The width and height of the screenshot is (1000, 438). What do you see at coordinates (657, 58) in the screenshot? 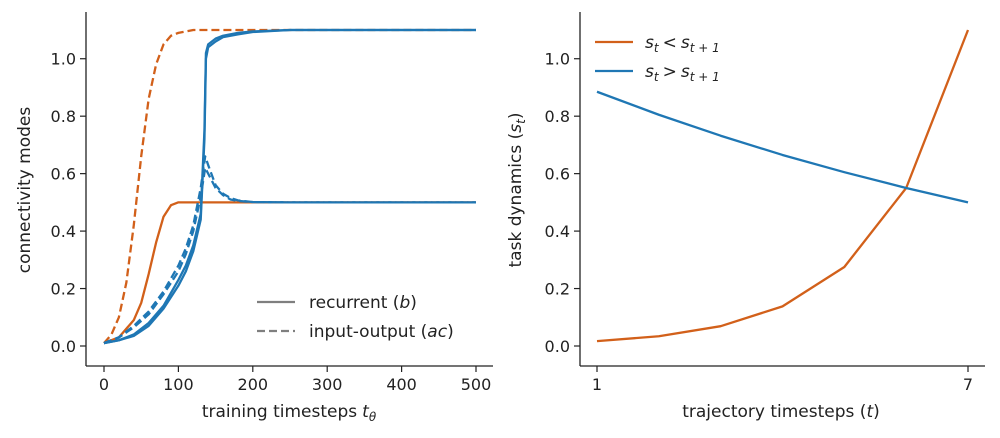
I see `legend: st < st + 1 st > st + 1` at bounding box center [657, 58].